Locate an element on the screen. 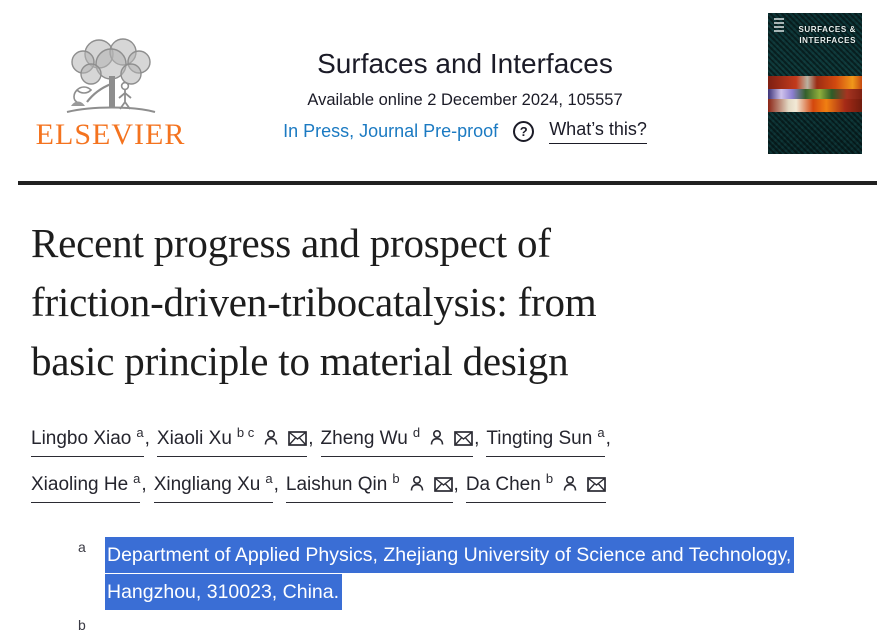  cover-publisher-mark-icon is located at coordinates (779, 25).